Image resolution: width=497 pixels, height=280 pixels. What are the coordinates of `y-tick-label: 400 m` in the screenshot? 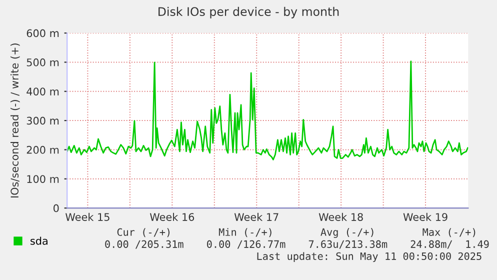 It's located at (42, 92).